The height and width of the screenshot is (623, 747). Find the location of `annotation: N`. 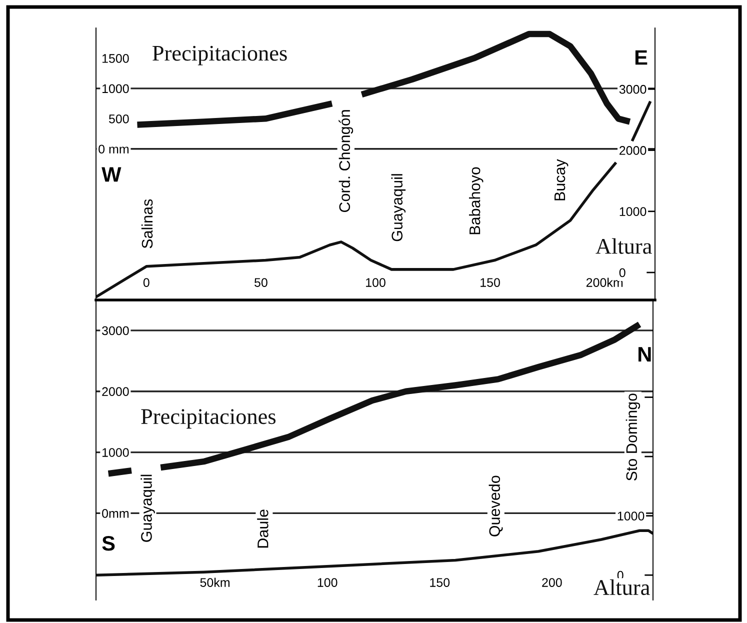

annotation: N is located at coordinates (644, 354).